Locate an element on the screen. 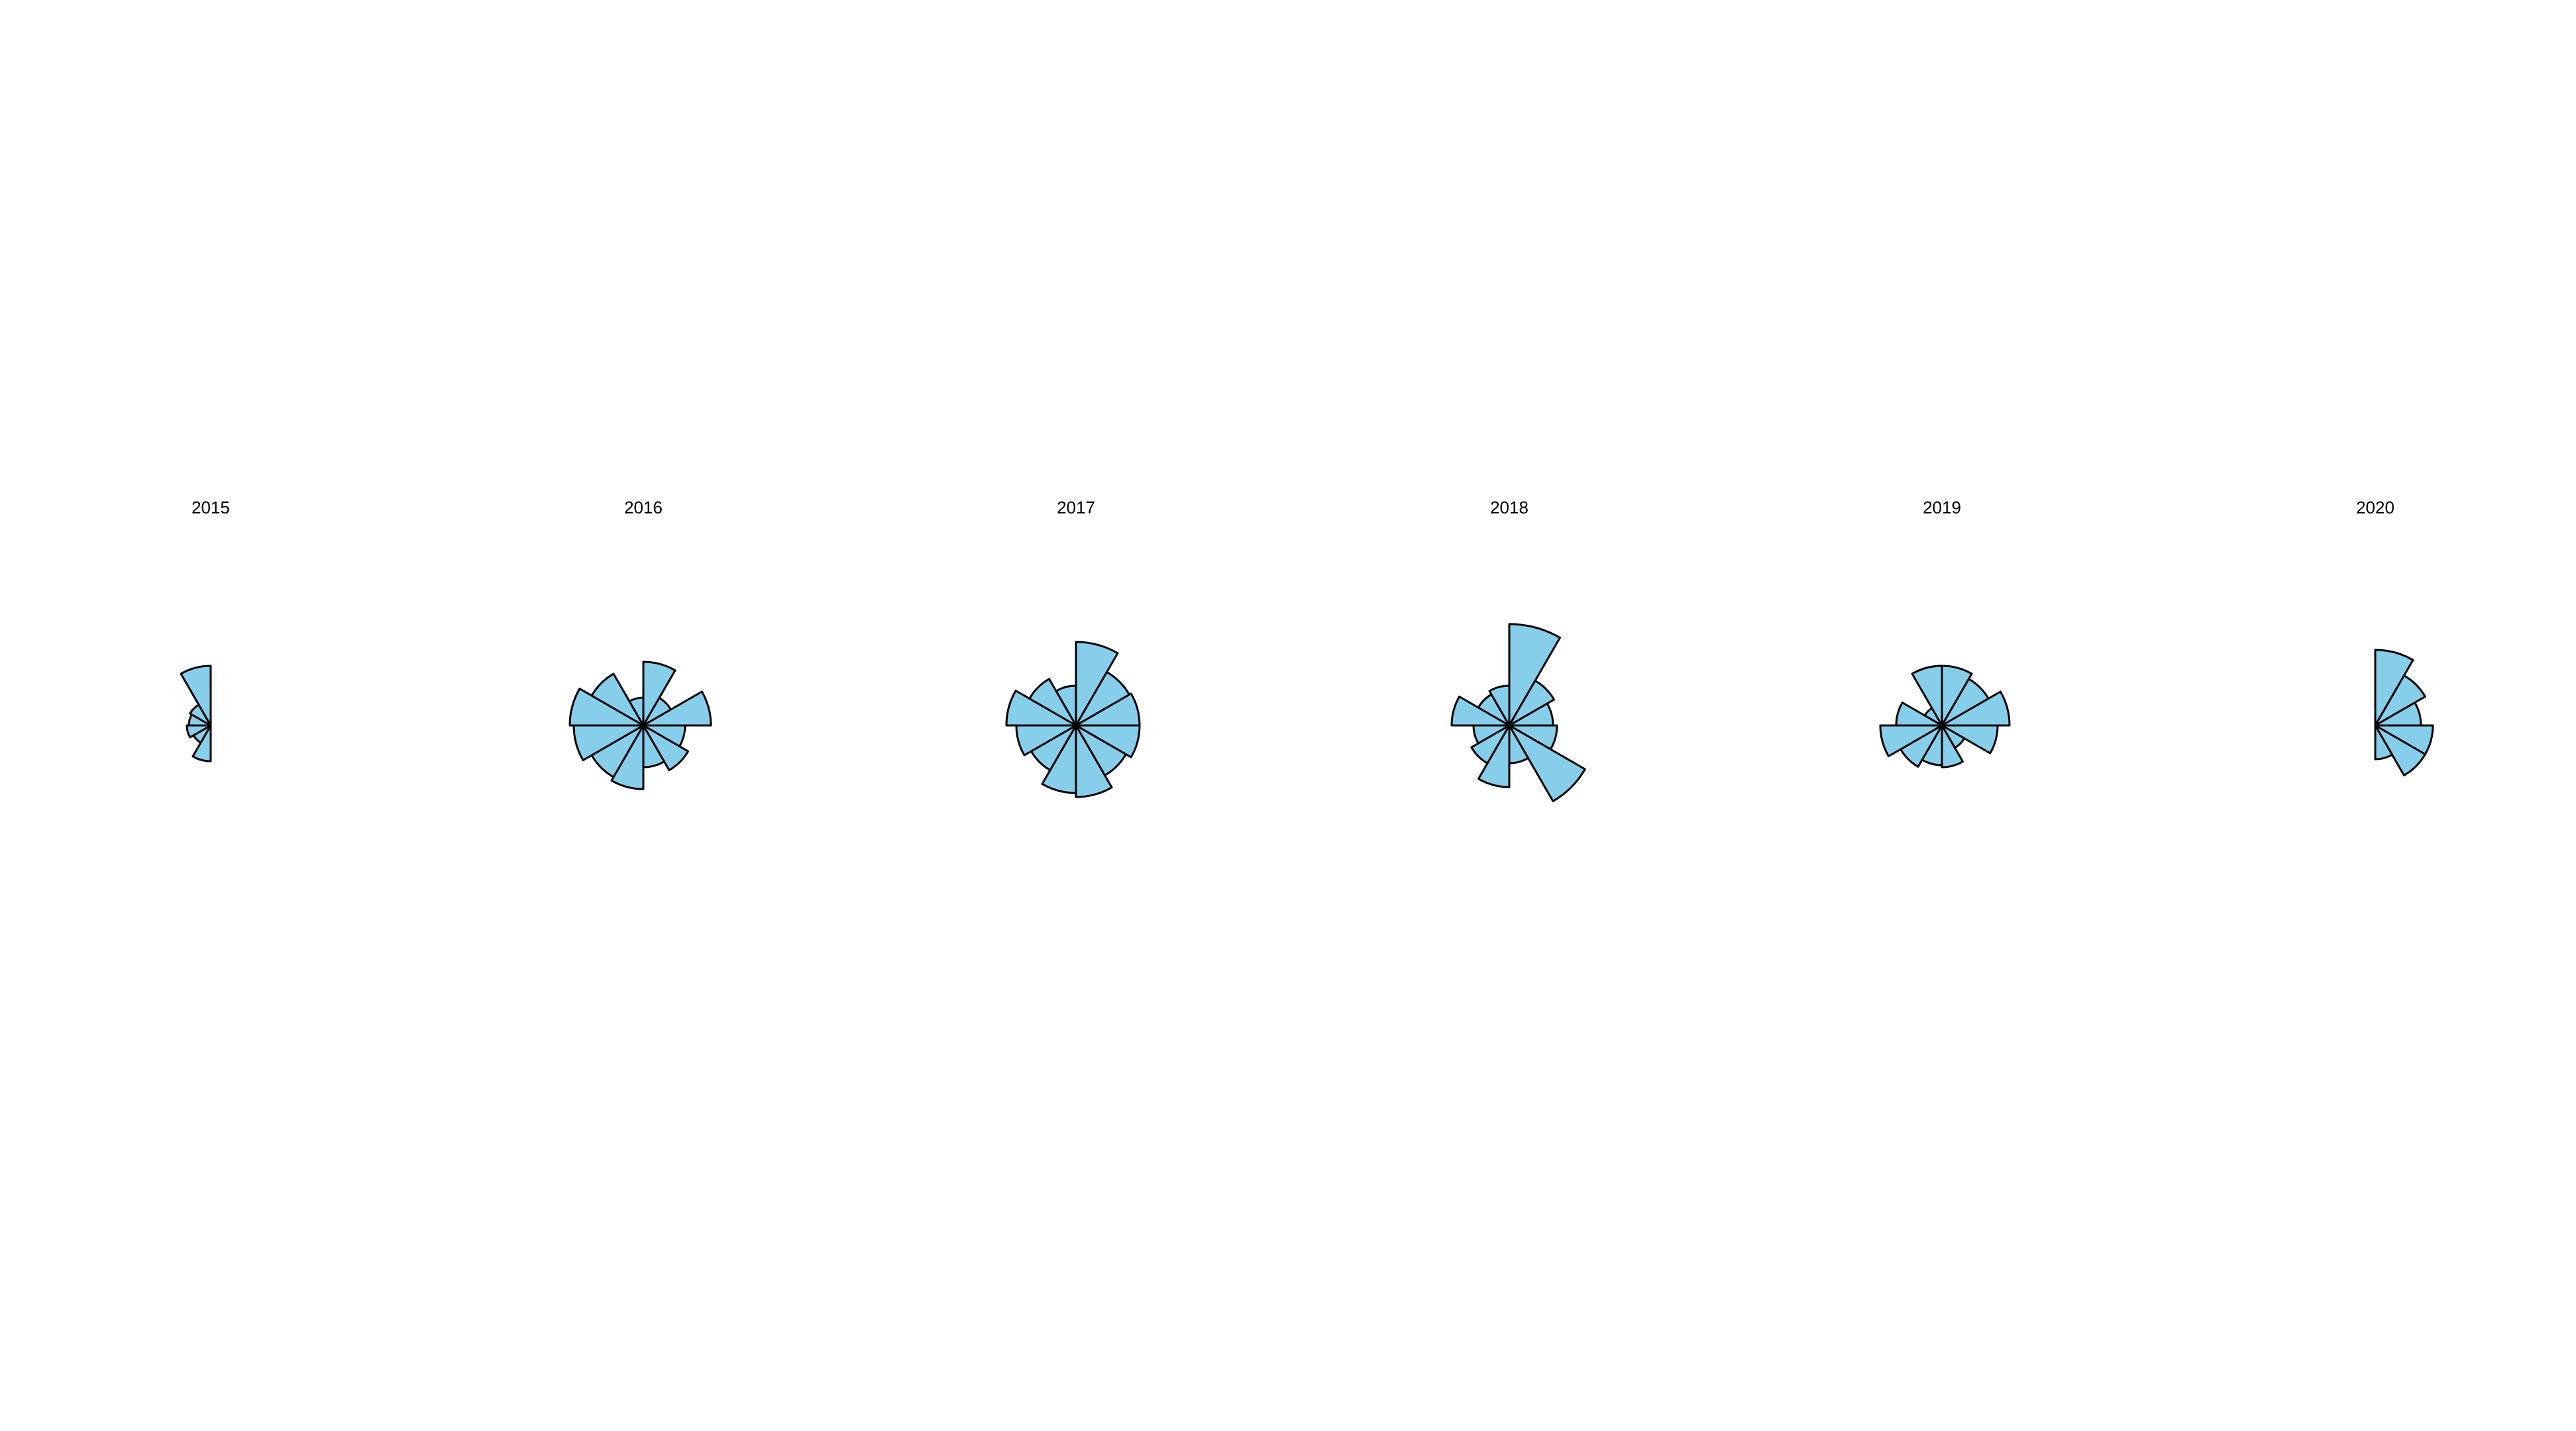  sector-2018-dec is located at coordinates (1500, 705).